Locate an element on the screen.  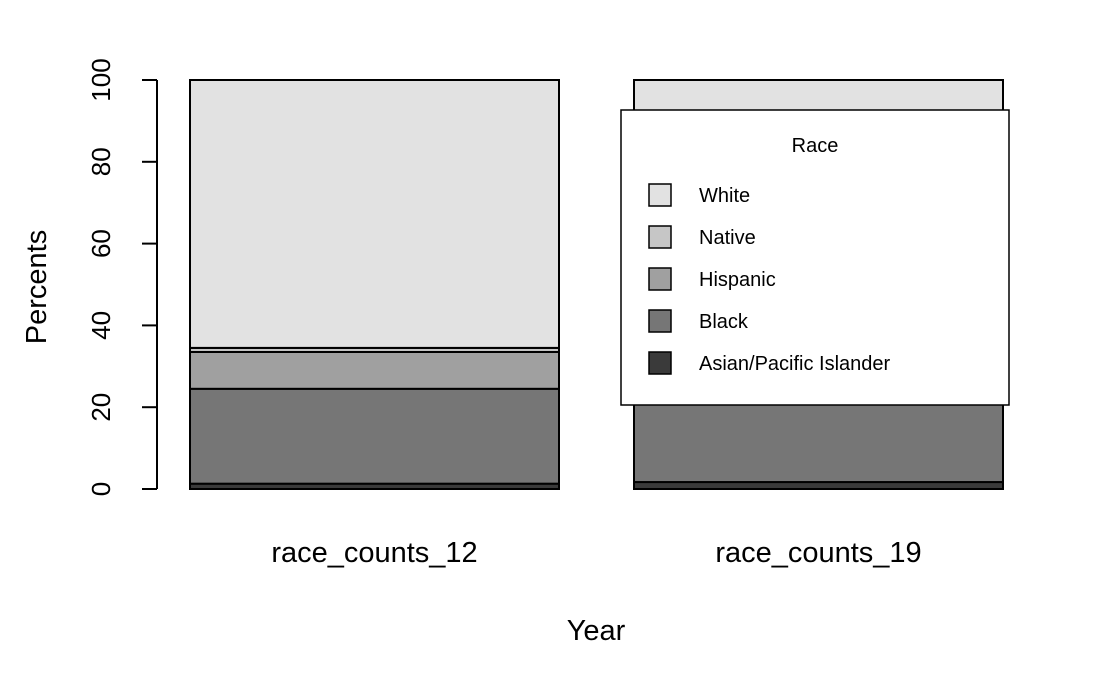
x-axis-labels: race_counts_12 race_counts_19 is located at coordinates (596, 553).